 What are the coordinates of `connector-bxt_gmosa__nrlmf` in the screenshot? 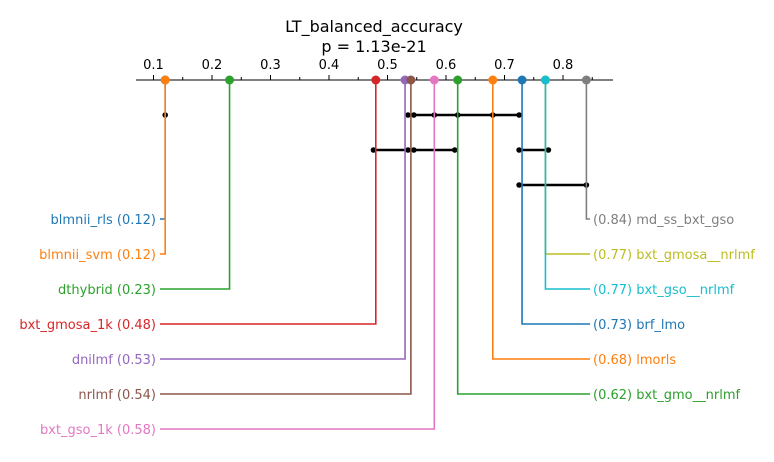 It's located at (567, 167).